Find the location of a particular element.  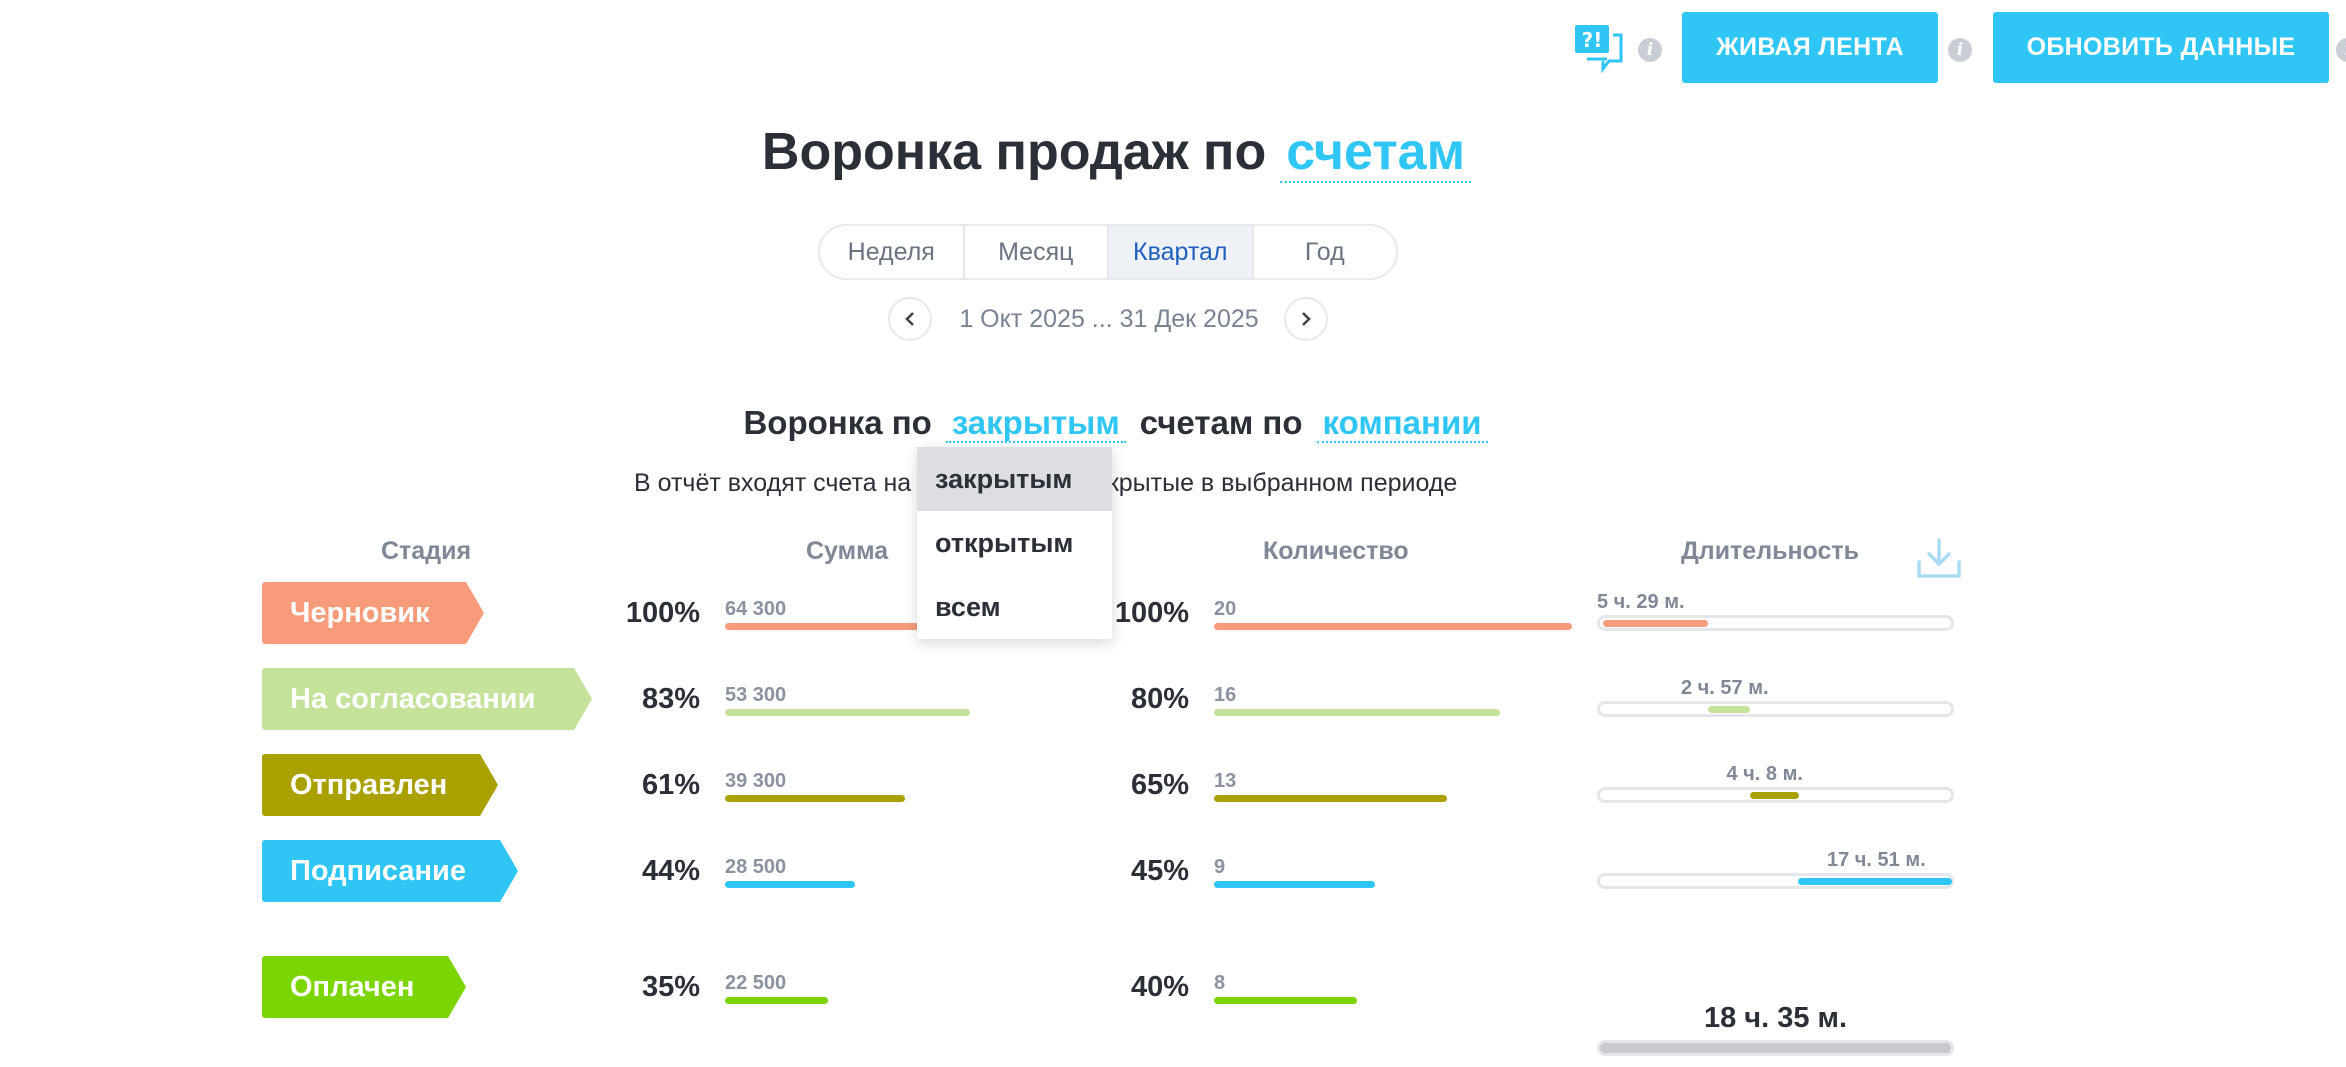

count-percent: 45% is located at coordinates (1159, 871).